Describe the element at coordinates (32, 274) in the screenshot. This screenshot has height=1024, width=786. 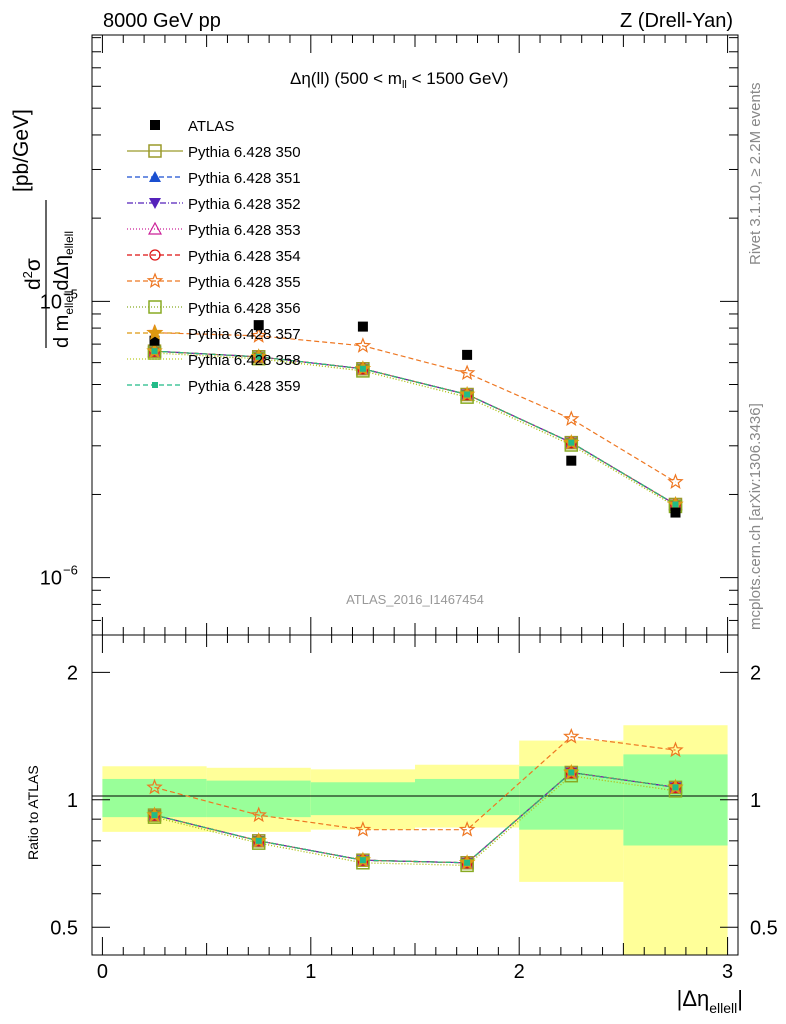
I see `y-label-numerator: d2σ` at that location.